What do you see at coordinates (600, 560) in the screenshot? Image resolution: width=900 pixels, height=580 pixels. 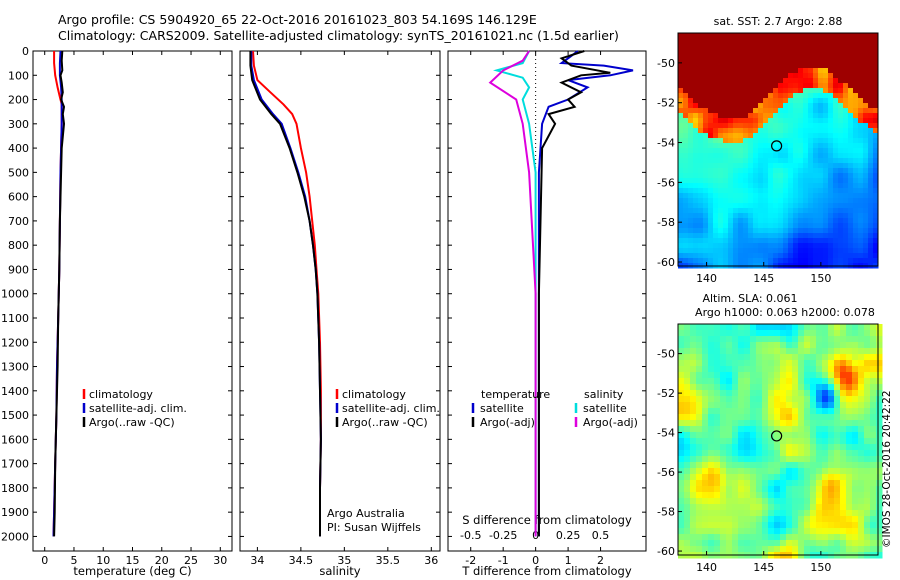 I see `x-tick-label: 2` at bounding box center [600, 560].